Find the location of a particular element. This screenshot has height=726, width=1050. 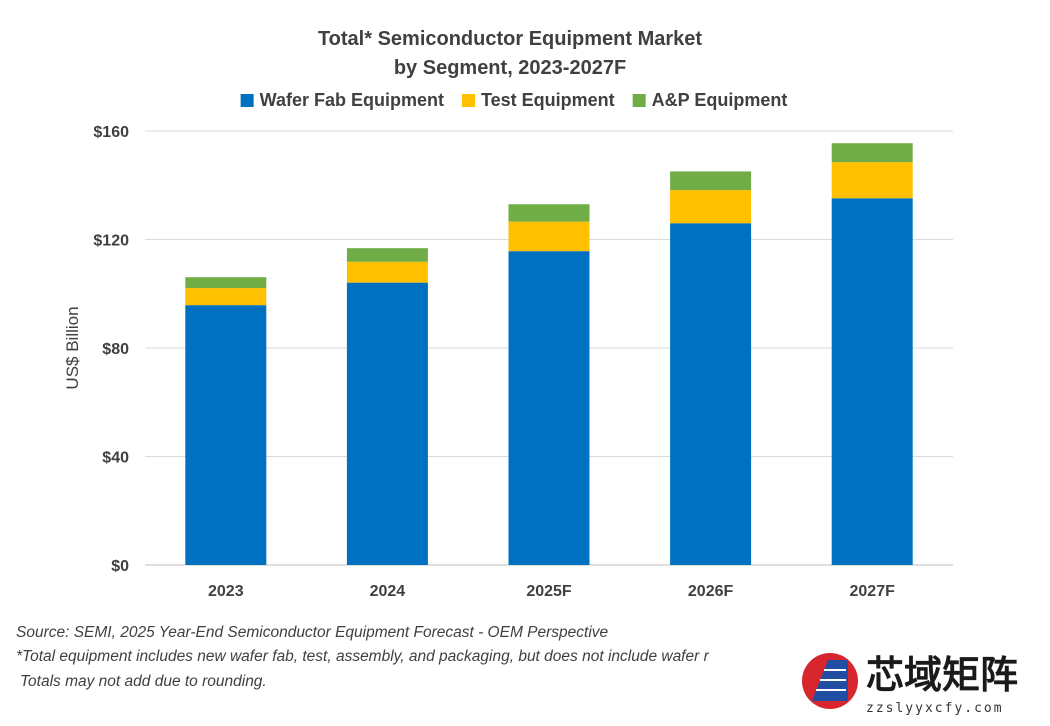

footnote-rounding: Totals may not add due to rounding. is located at coordinates (143, 681).